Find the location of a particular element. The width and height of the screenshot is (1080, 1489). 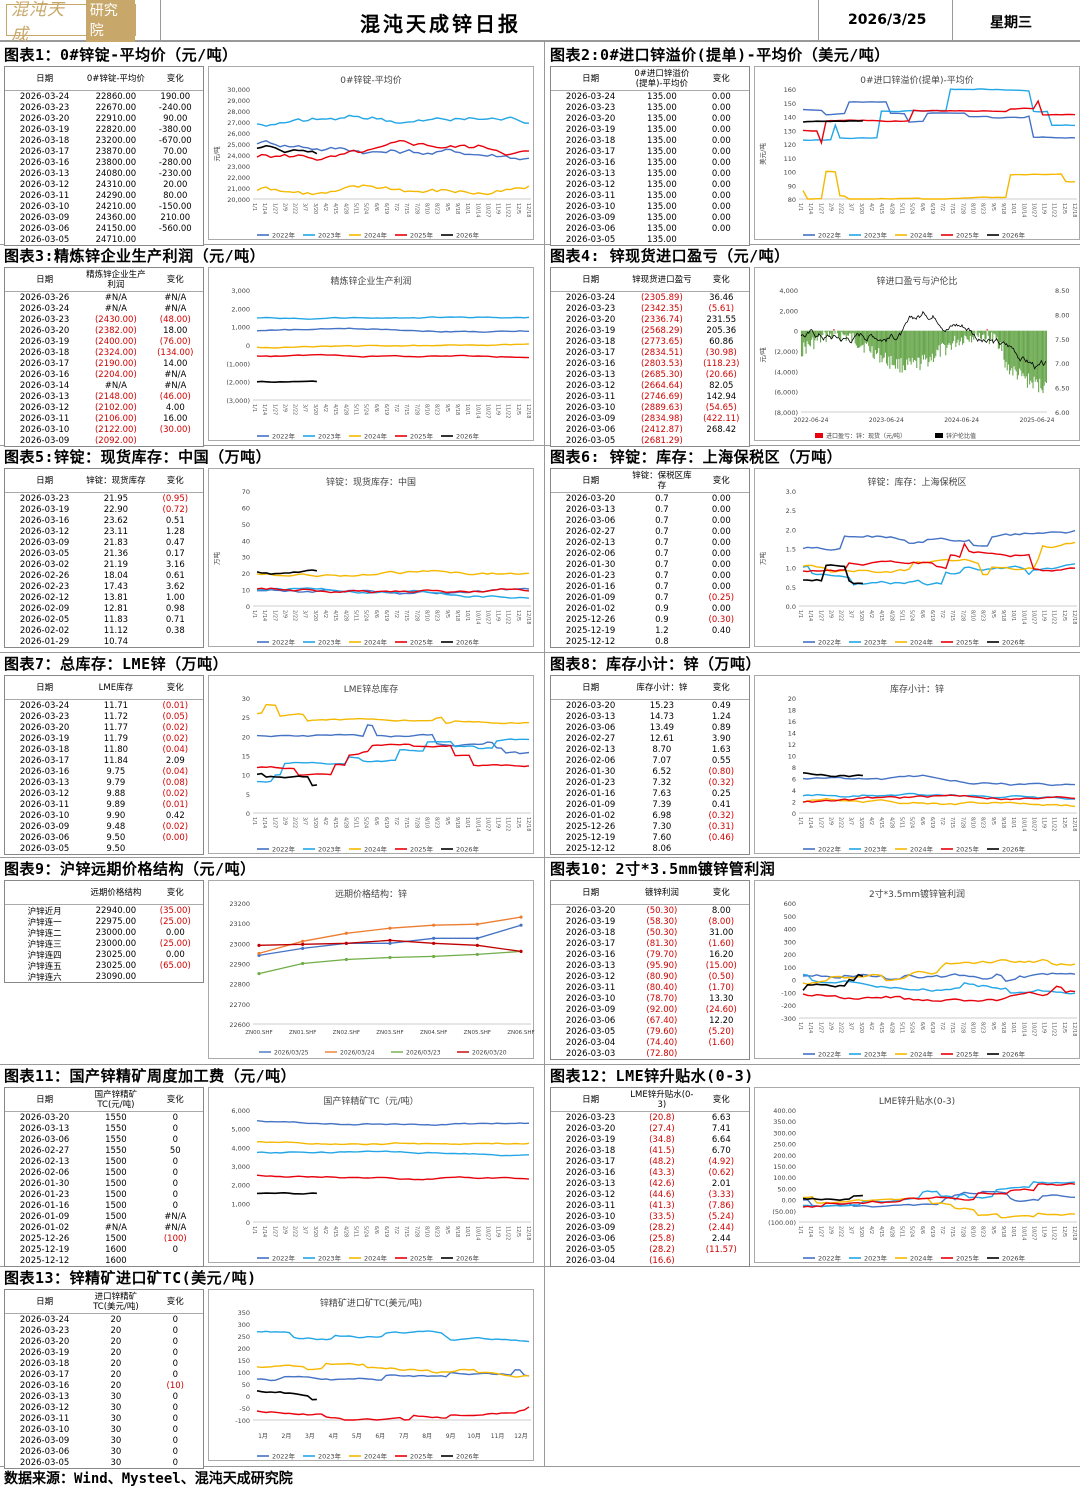

y-tick-label: (2,000) is located at coordinates (238, 383).